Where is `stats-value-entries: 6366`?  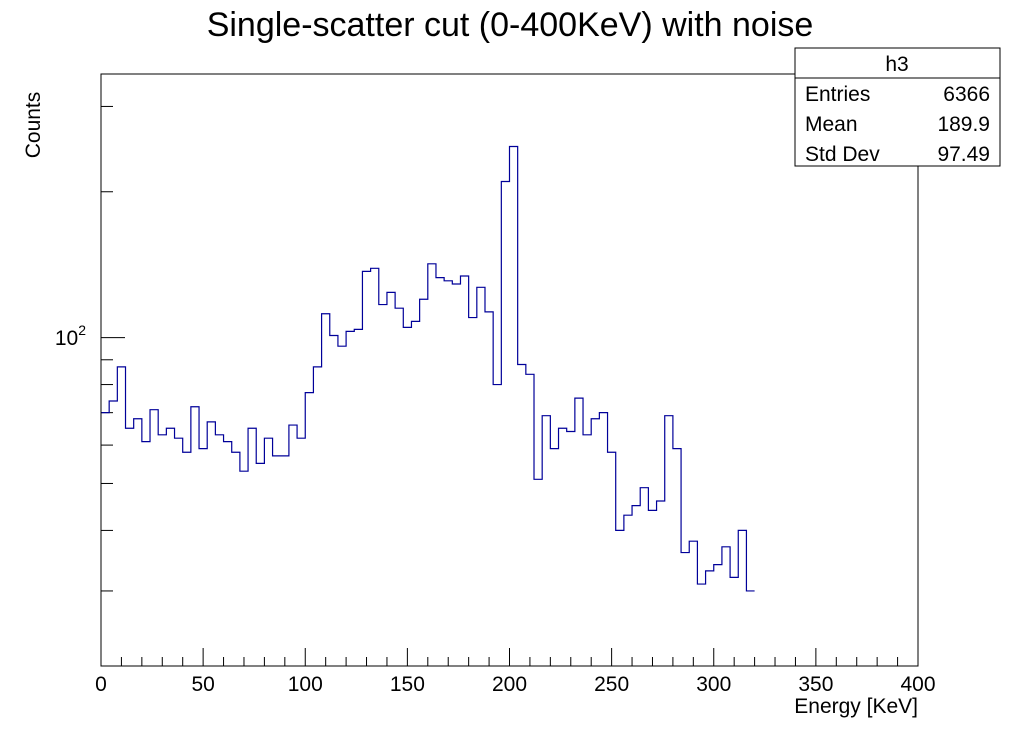 stats-value-entries: 6366 is located at coordinates (966, 94).